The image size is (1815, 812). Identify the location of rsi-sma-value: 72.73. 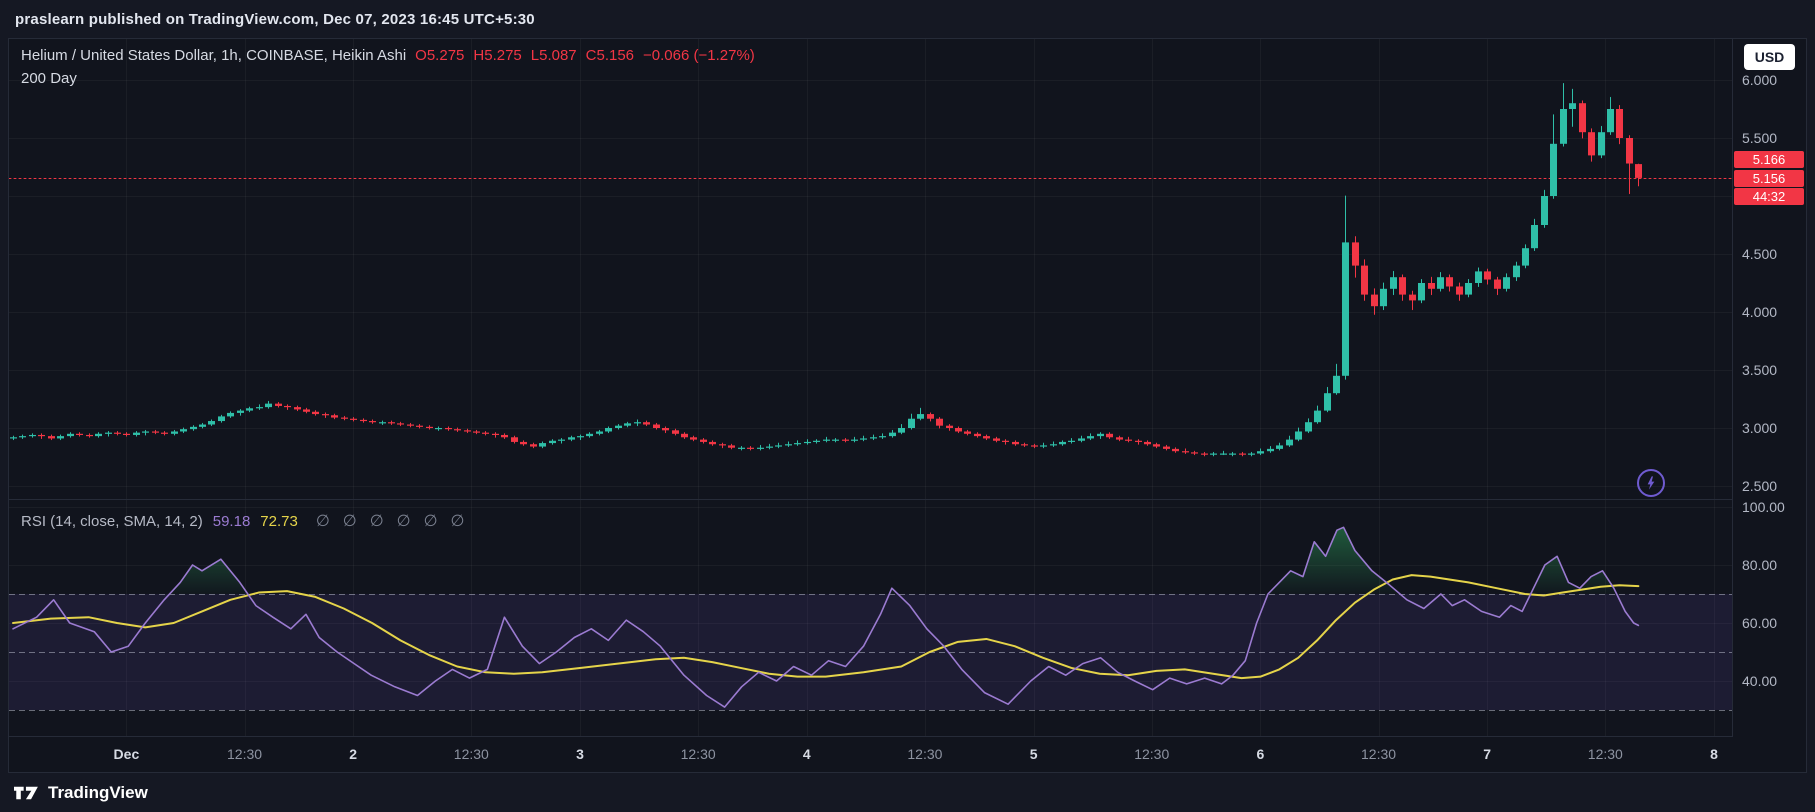
(279, 521).